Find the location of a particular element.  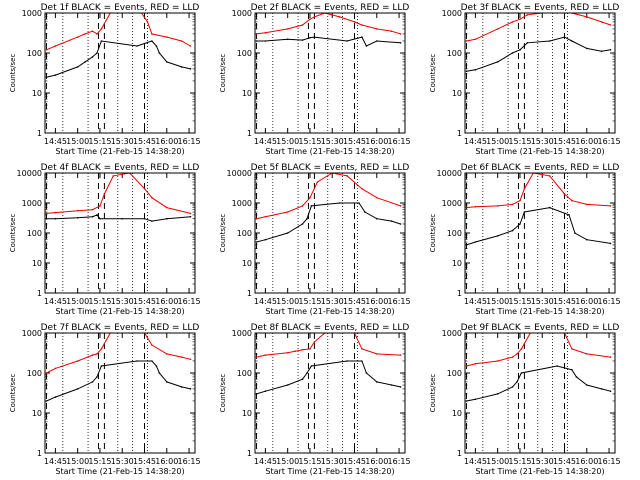

x-axis-label: Start Time (21-Feb-15 14:38:20) is located at coordinates (119, 151).